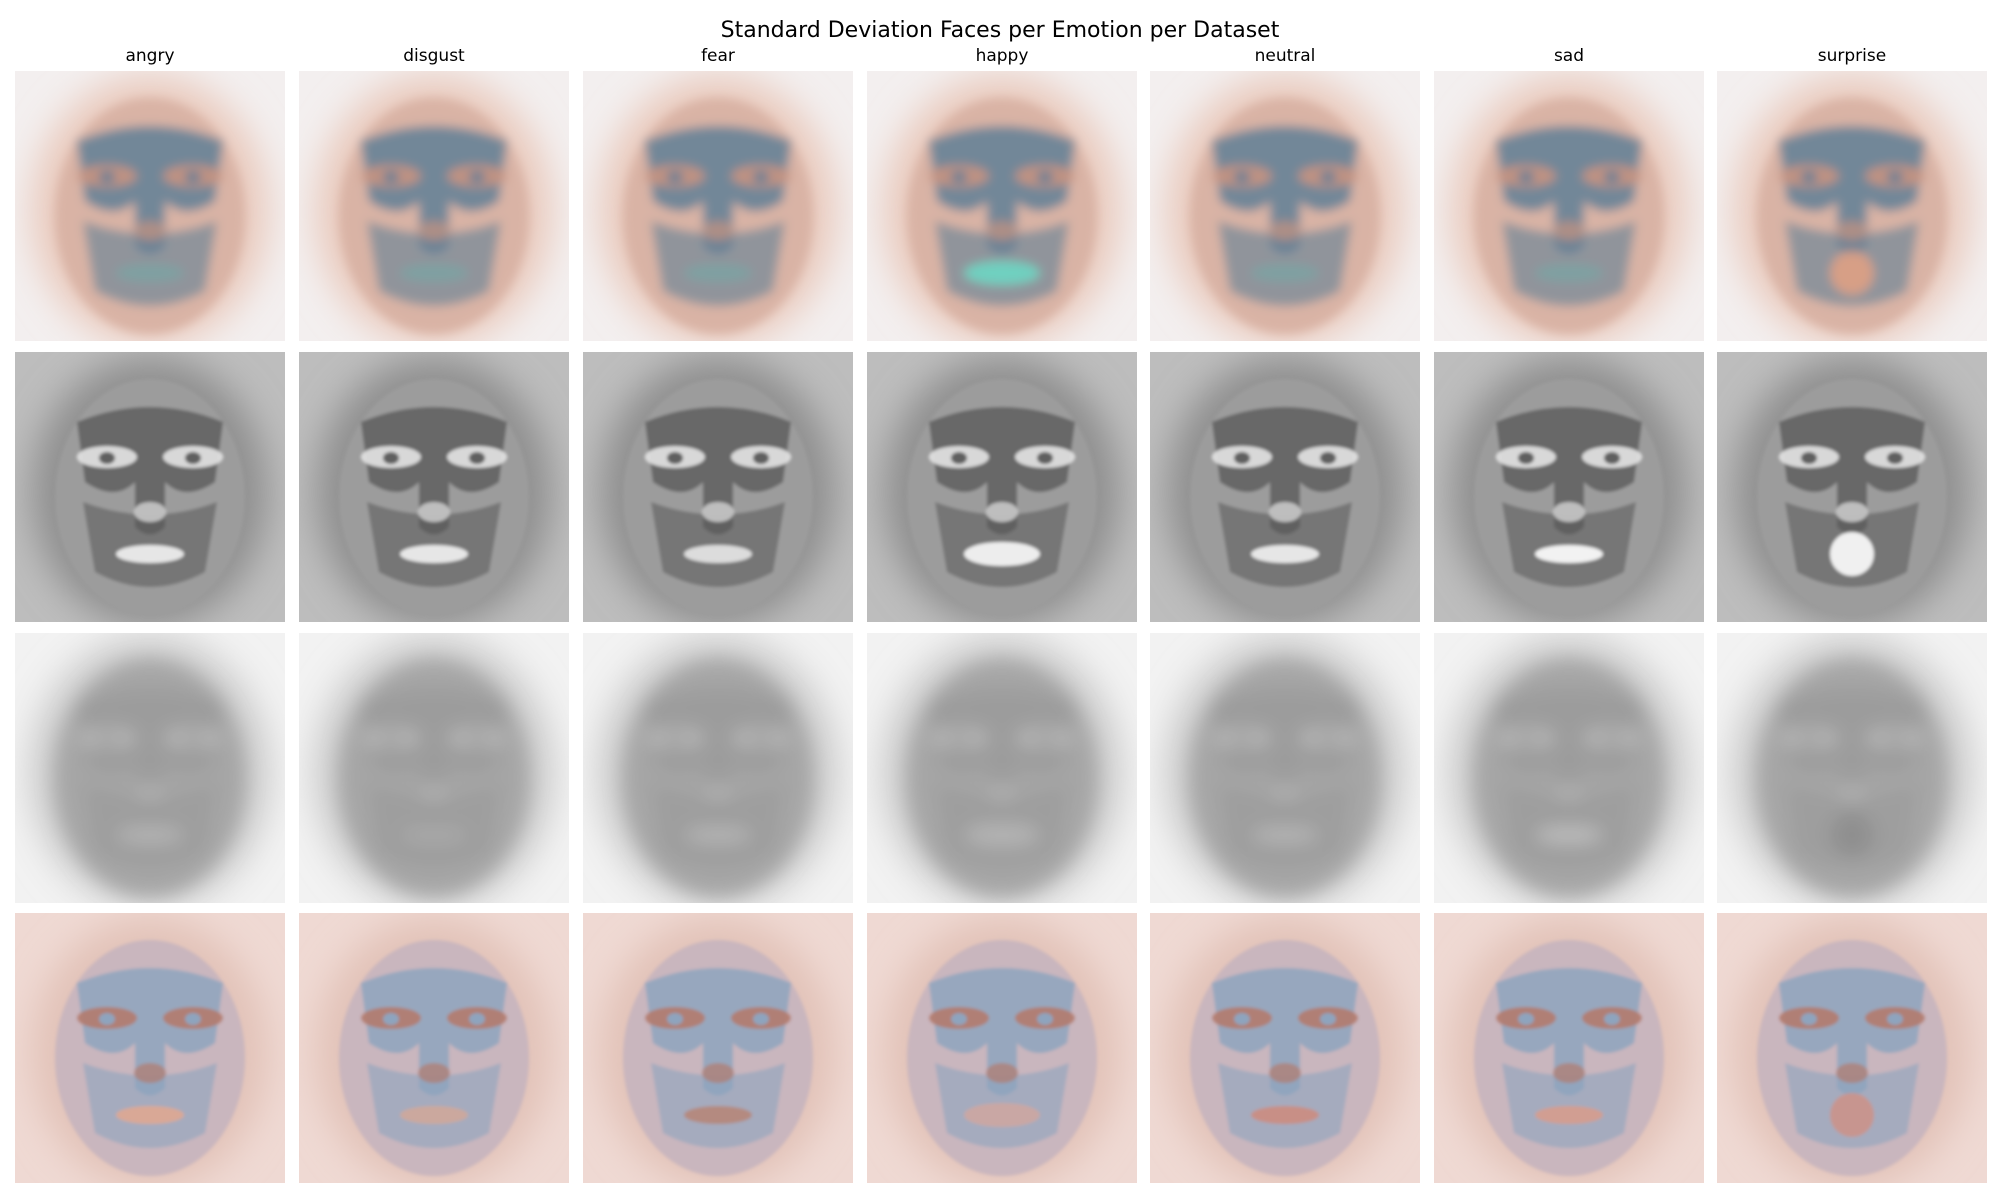  I want to click on face-image-row4-sad, so click(1569, 1048).